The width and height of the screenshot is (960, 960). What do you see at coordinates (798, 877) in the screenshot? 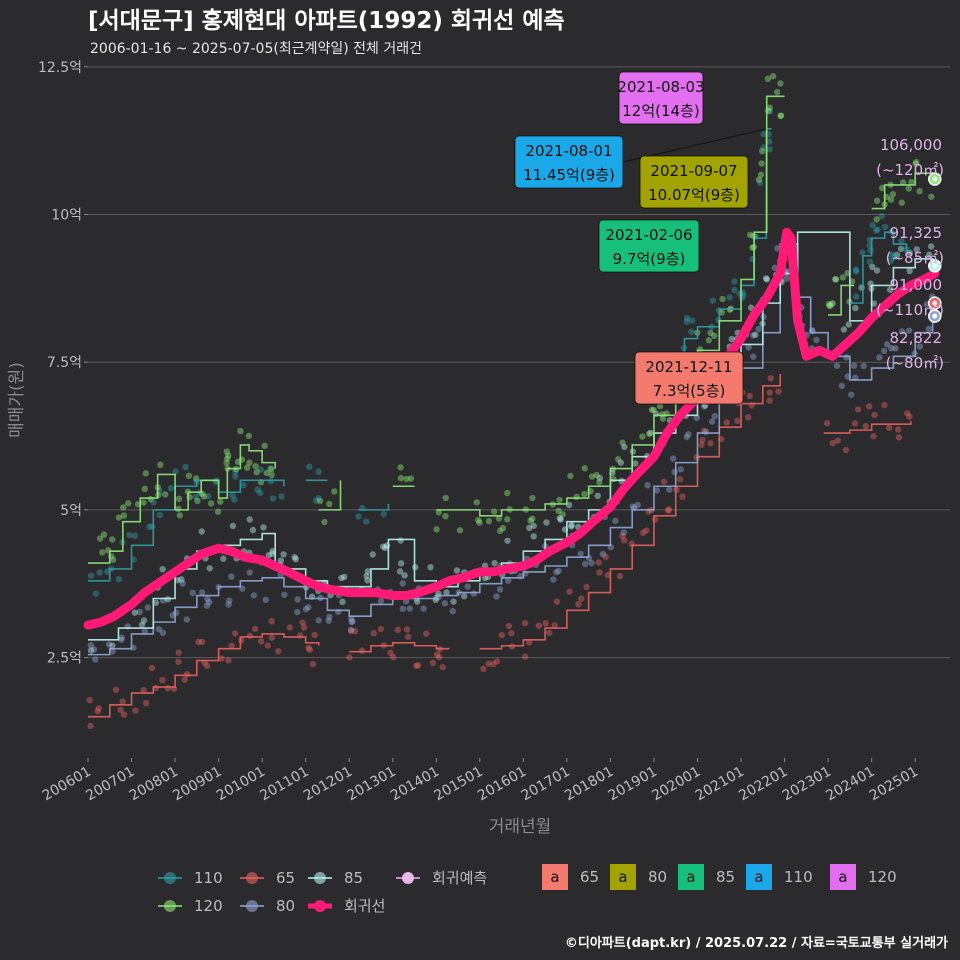
I see `legend-box-label: 110` at bounding box center [798, 877].